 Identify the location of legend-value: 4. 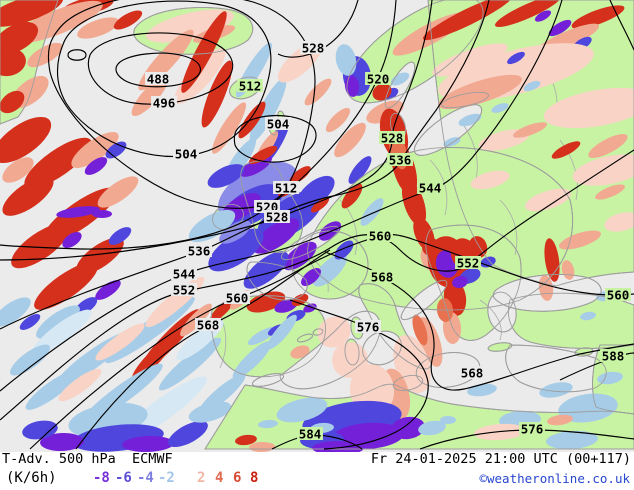
(219, 478).